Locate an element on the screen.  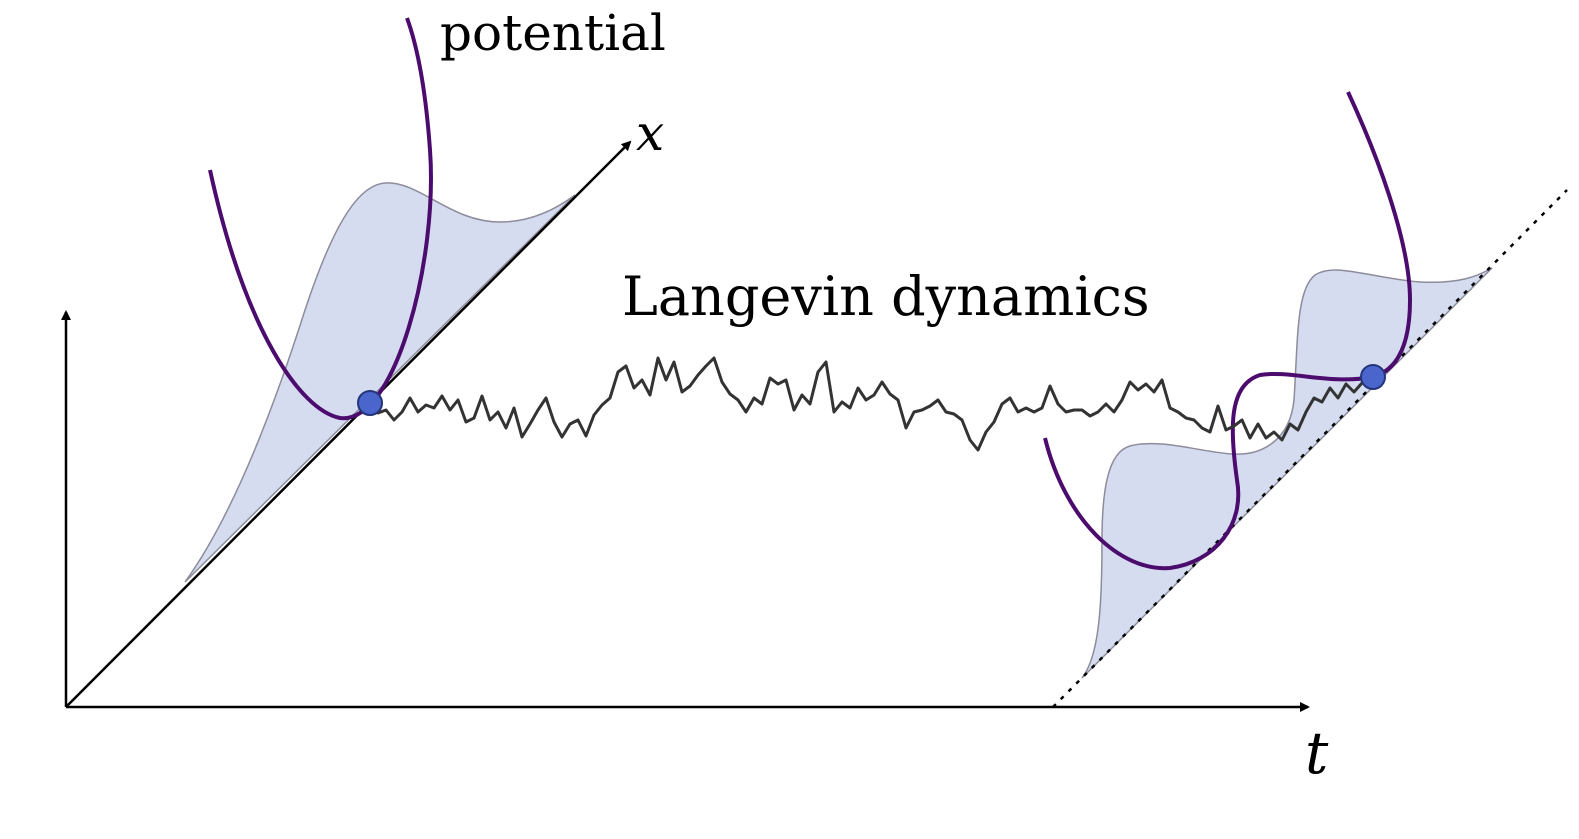
initial-density is located at coordinates (380, 382).